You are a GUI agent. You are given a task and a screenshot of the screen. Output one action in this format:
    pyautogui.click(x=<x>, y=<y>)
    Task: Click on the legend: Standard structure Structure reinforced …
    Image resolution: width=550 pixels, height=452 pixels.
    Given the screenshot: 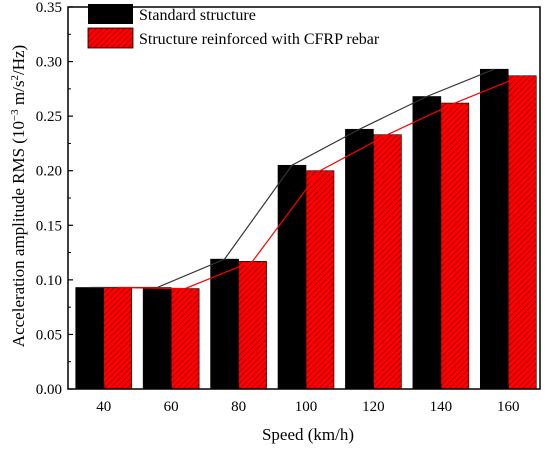 What is the action you would take?
    pyautogui.click(x=233, y=26)
    